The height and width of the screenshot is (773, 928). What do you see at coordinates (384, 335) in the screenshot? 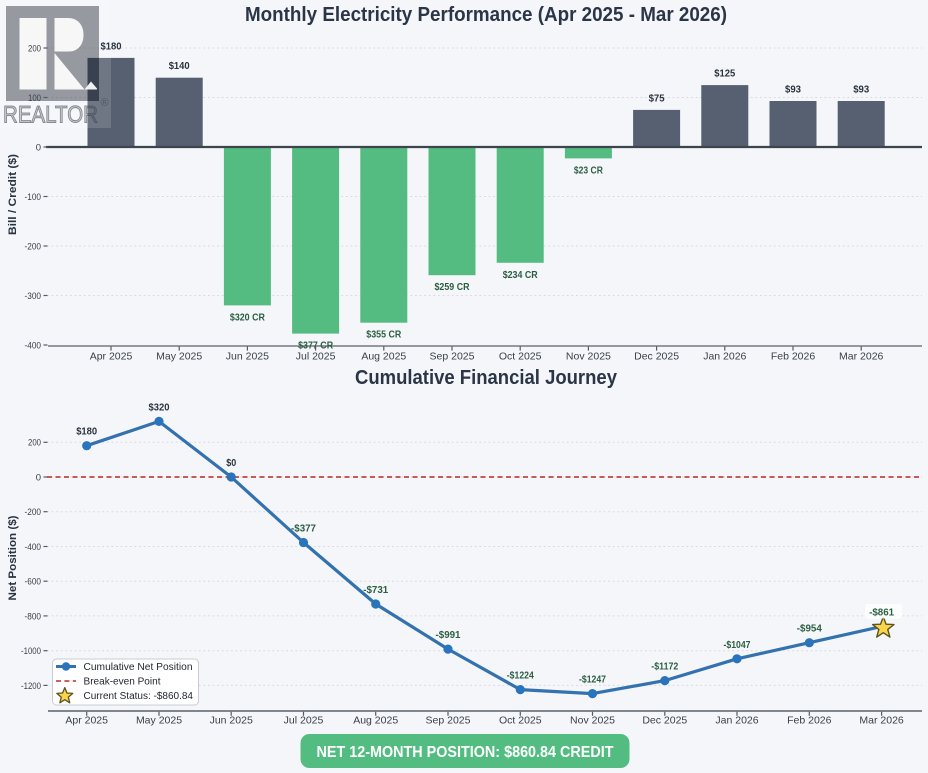
I see `svg-text: $355 CR` at bounding box center [384, 335].